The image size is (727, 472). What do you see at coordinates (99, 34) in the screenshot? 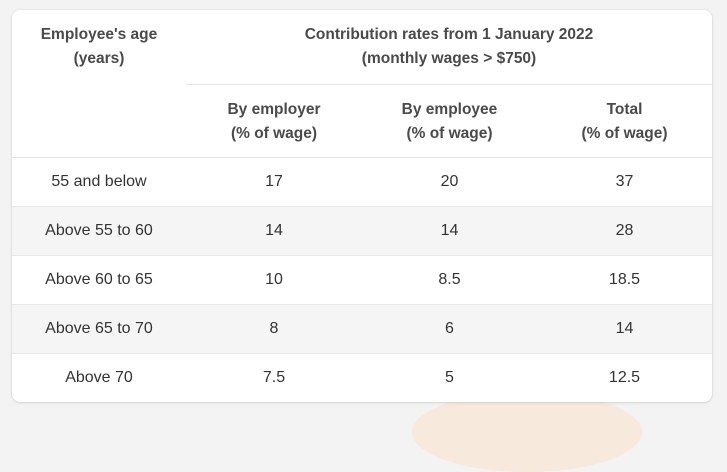
I see `age-header-line-1: Employee's age` at bounding box center [99, 34].